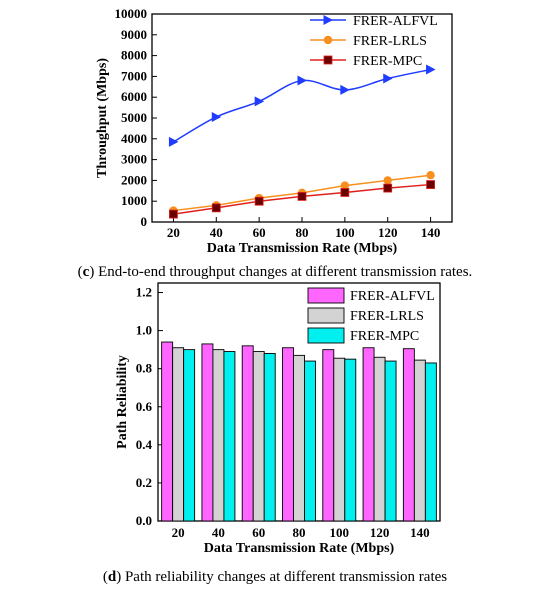 The height and width of the screenshot is (598, 550). What do you see at coordinates (326, 315) in the screenshot?
I see `legend-swatch-frer-lrls` at bounding box center [326, 315].